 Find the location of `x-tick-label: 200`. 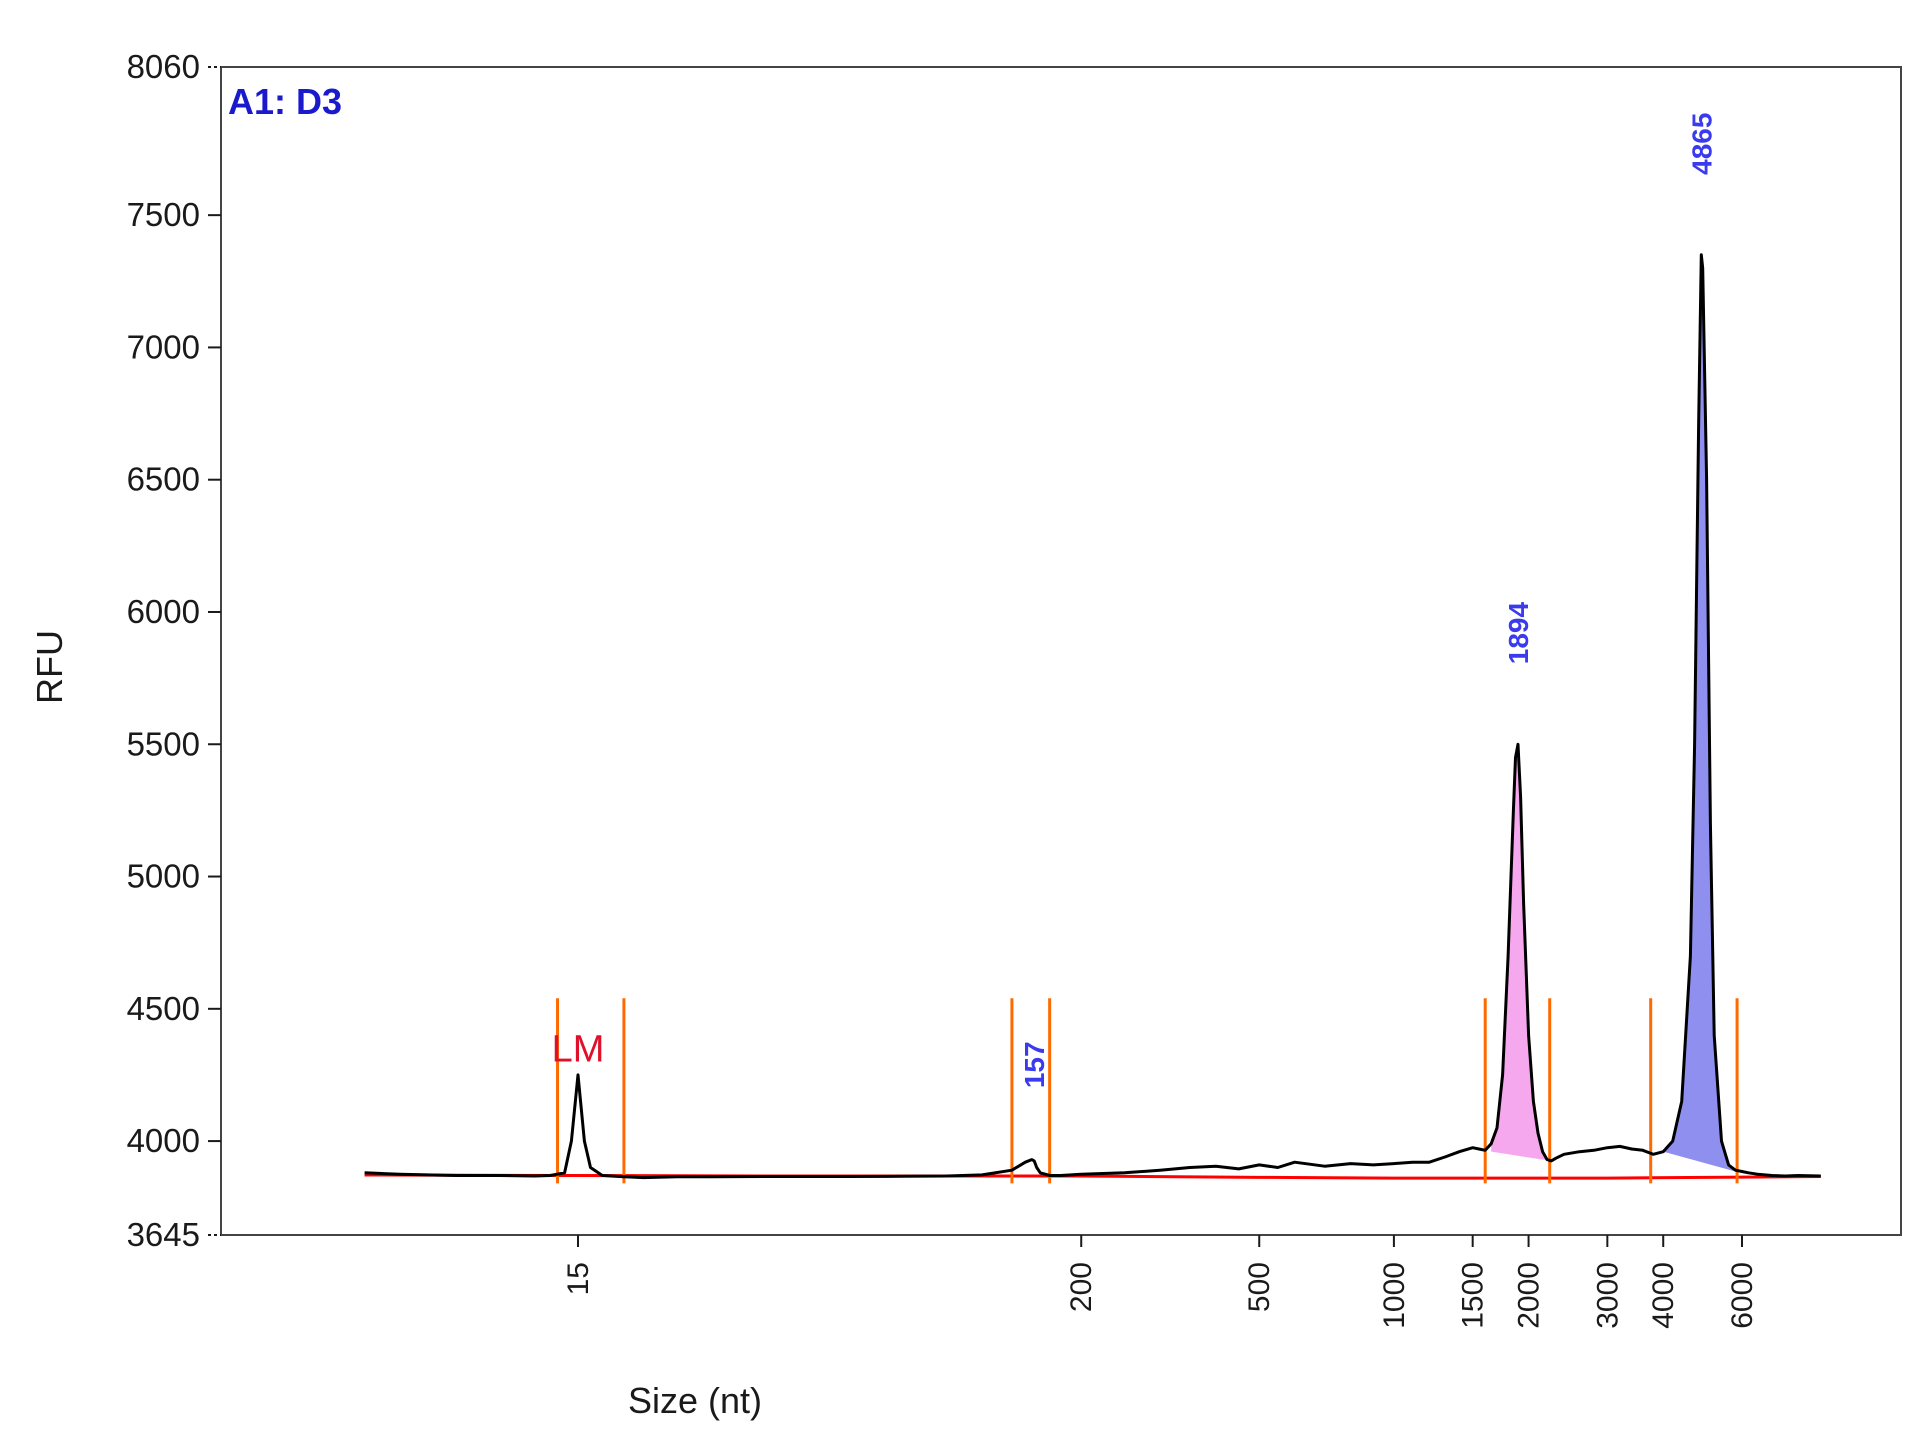

x-tick-label: 200 is located at coordinates (1081, 1287).